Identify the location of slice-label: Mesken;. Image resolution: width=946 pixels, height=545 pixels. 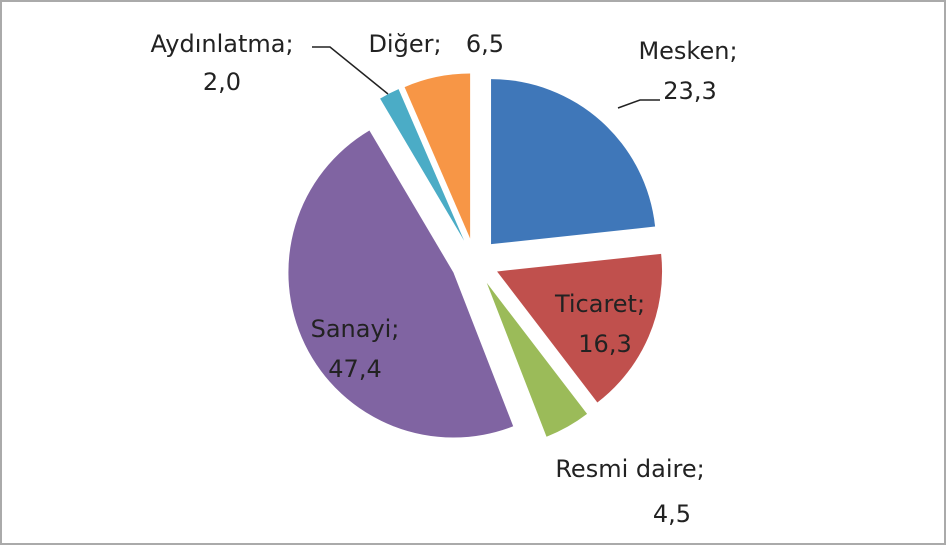
(687, 51).